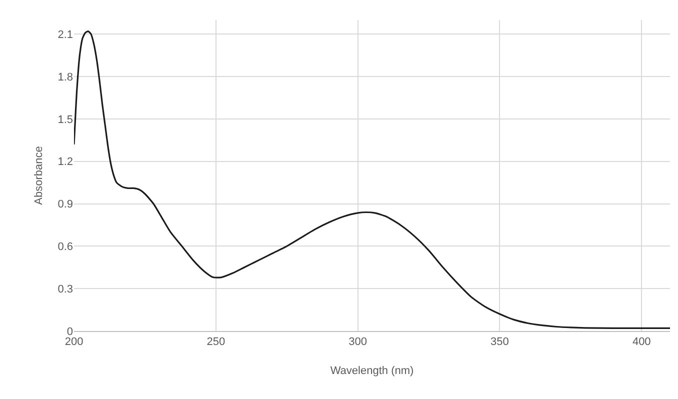 The height and width of the screenshot is (399, 678). Describe the element at coordinates (372, 371) in the screenshot. I see `x-axis-title: Wavelength (nm)` at that location.